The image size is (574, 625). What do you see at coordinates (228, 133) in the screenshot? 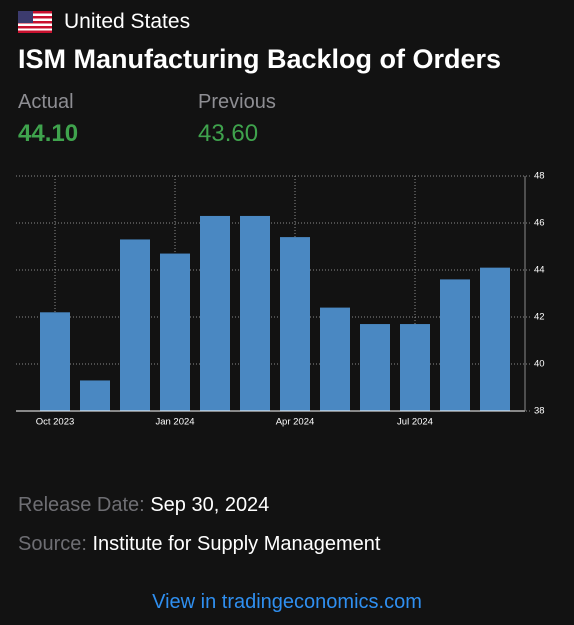
I see `previous-value: 43.60` at bounding box center [228, 133].